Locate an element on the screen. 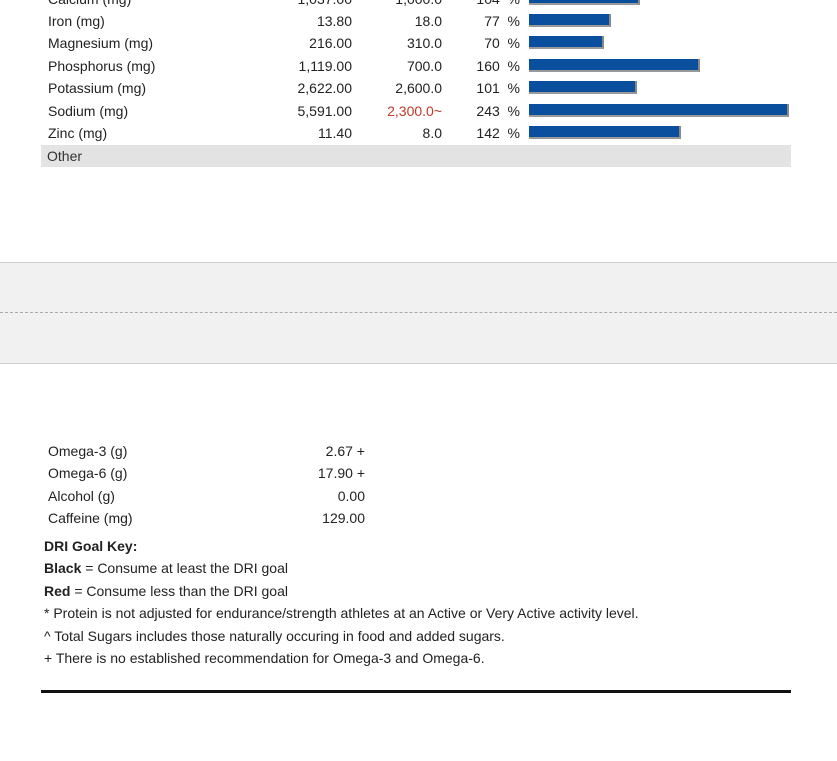 Image resolution: width=837 pixels, height=761 pixels. nutrient-name: Magnesium (mg) is located at coordinates (101, 43).